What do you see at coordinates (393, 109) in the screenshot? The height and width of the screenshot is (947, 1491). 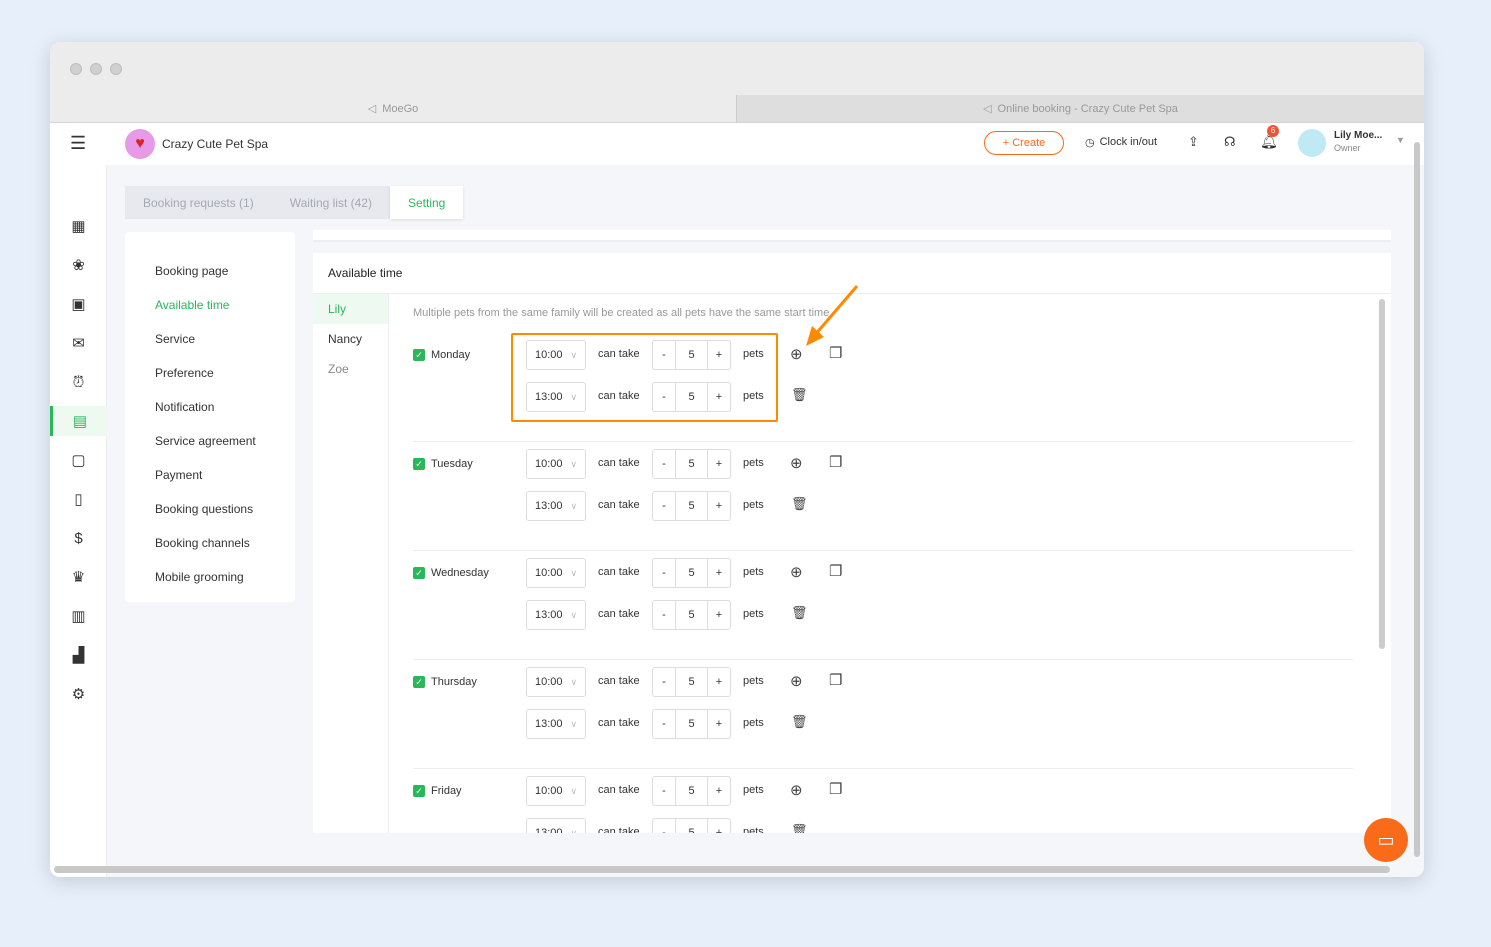 I see `browser-tab-moego: ◁ MoeGo` at bounding box center [393, 109].